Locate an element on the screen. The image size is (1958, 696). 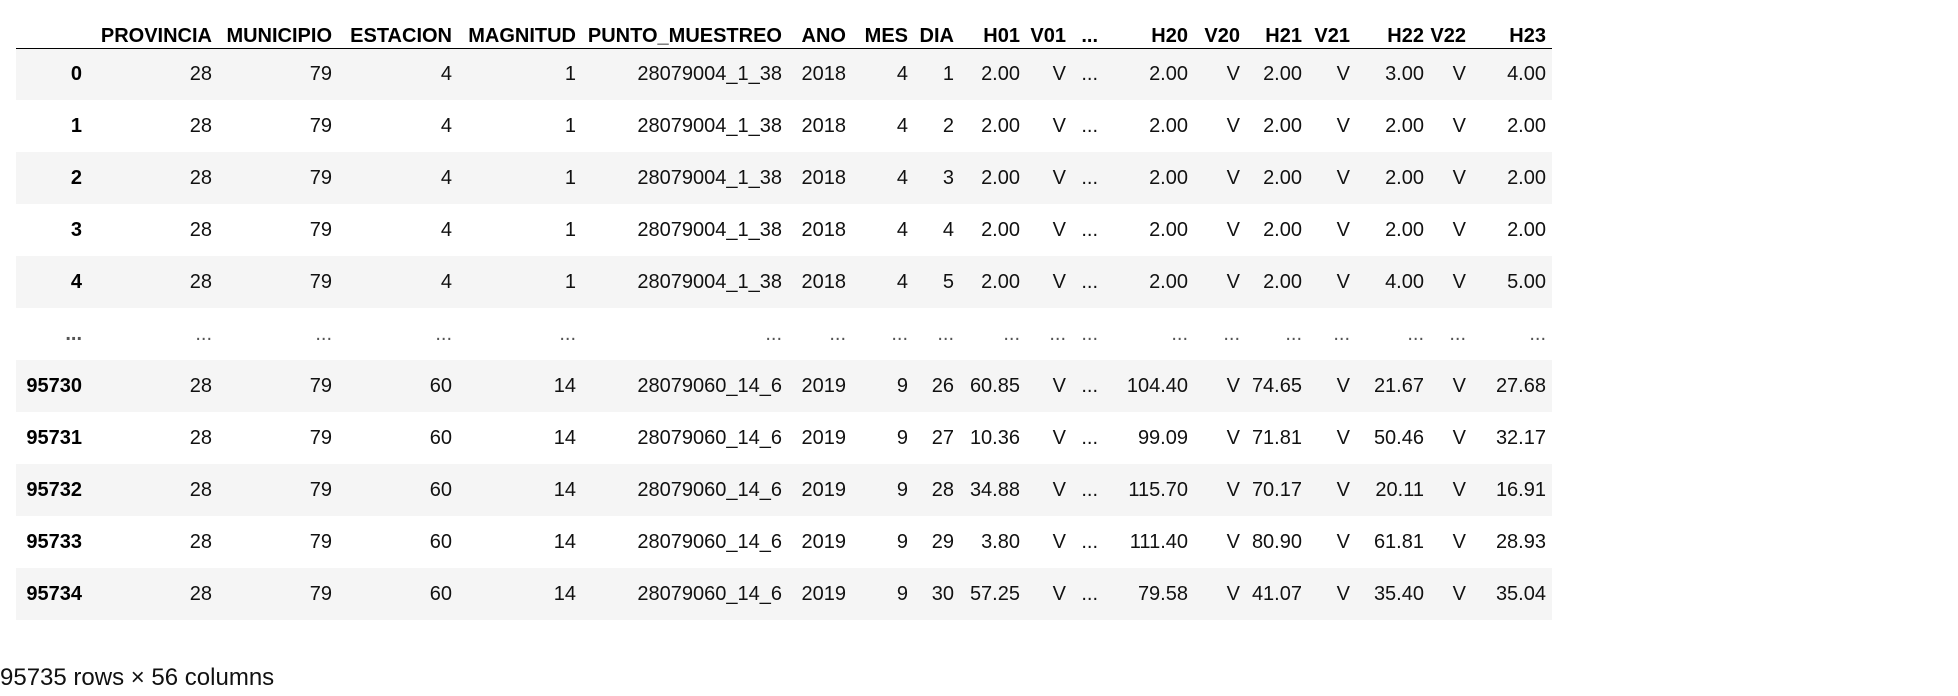
row-index: 2 is located at coordinates (76, 177).